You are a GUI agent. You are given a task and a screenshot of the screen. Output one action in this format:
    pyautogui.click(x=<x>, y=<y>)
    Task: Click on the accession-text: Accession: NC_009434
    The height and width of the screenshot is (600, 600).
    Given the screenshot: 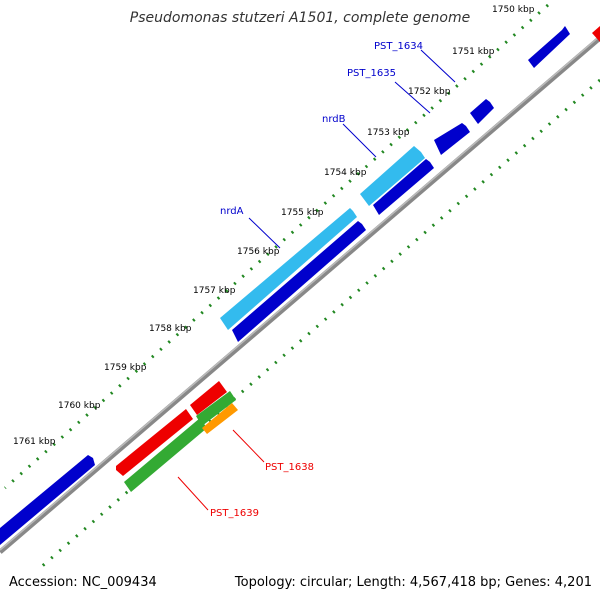 What is the action you would take?
    pyautogui.click(x=83, y=582)
    